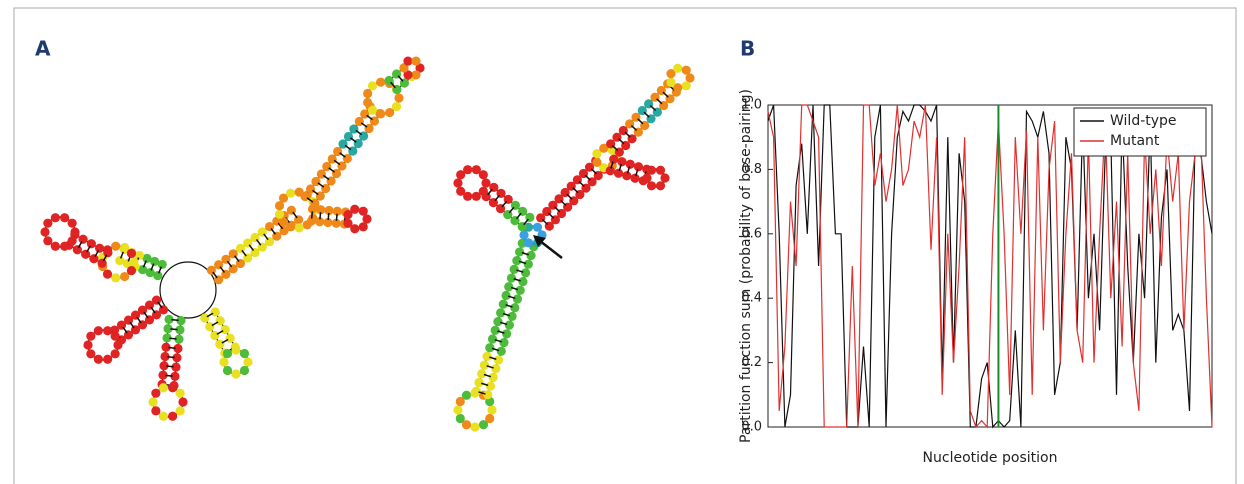 The height and width of the screenshot is (484, 1244). I want to click on y-tick-label: 0.2, so click(751, 362).